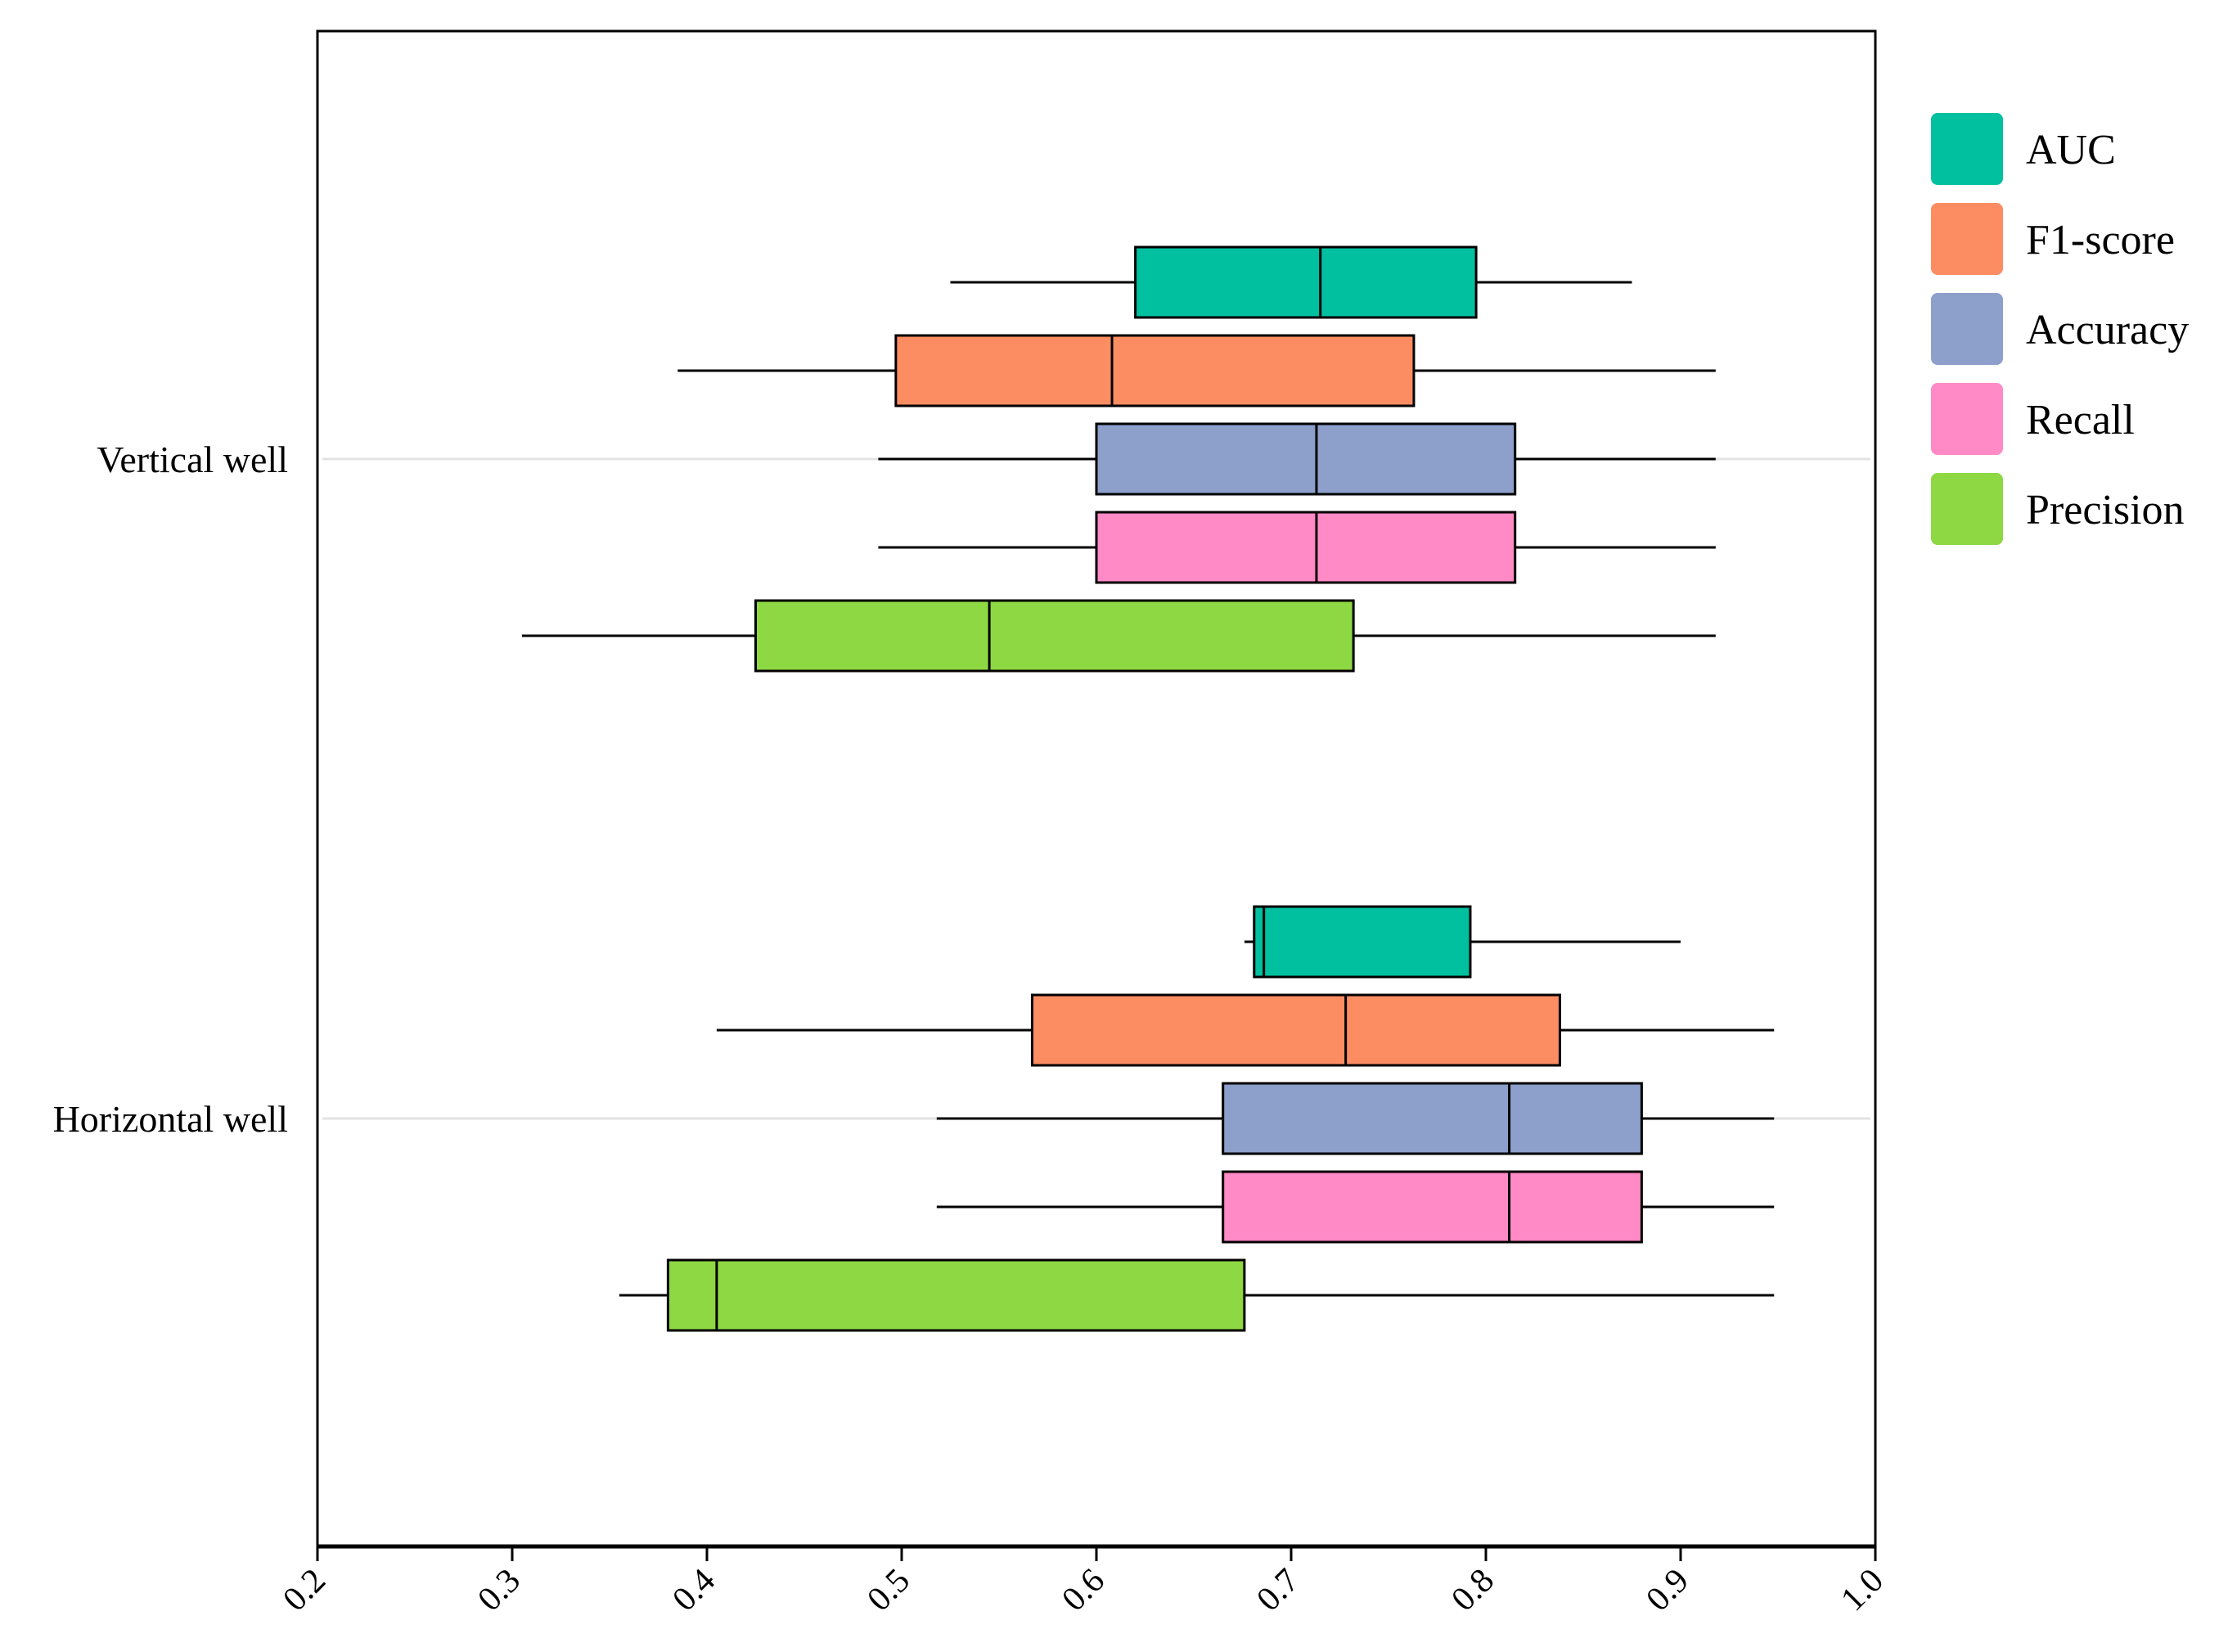 This screenshot has width=2219, height=1652. What do you see at coordinates (1433, 1207) in the screenshot?
I see `iqr-box-horizontal-well-recall` at bounding box center [1433, 1207].